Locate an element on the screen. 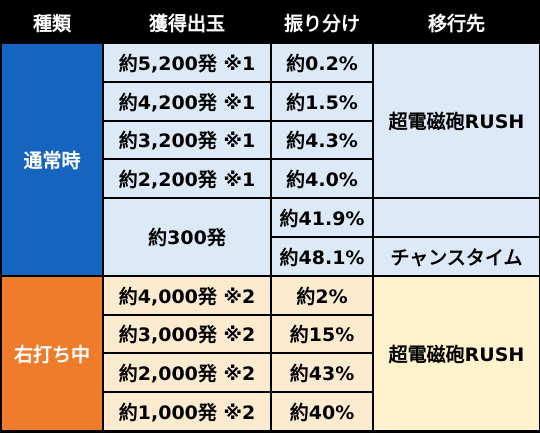 This screenshot has width=540, height=433. payout-cell: 約2,200発 ※1 is located at coordinates (187, 179).